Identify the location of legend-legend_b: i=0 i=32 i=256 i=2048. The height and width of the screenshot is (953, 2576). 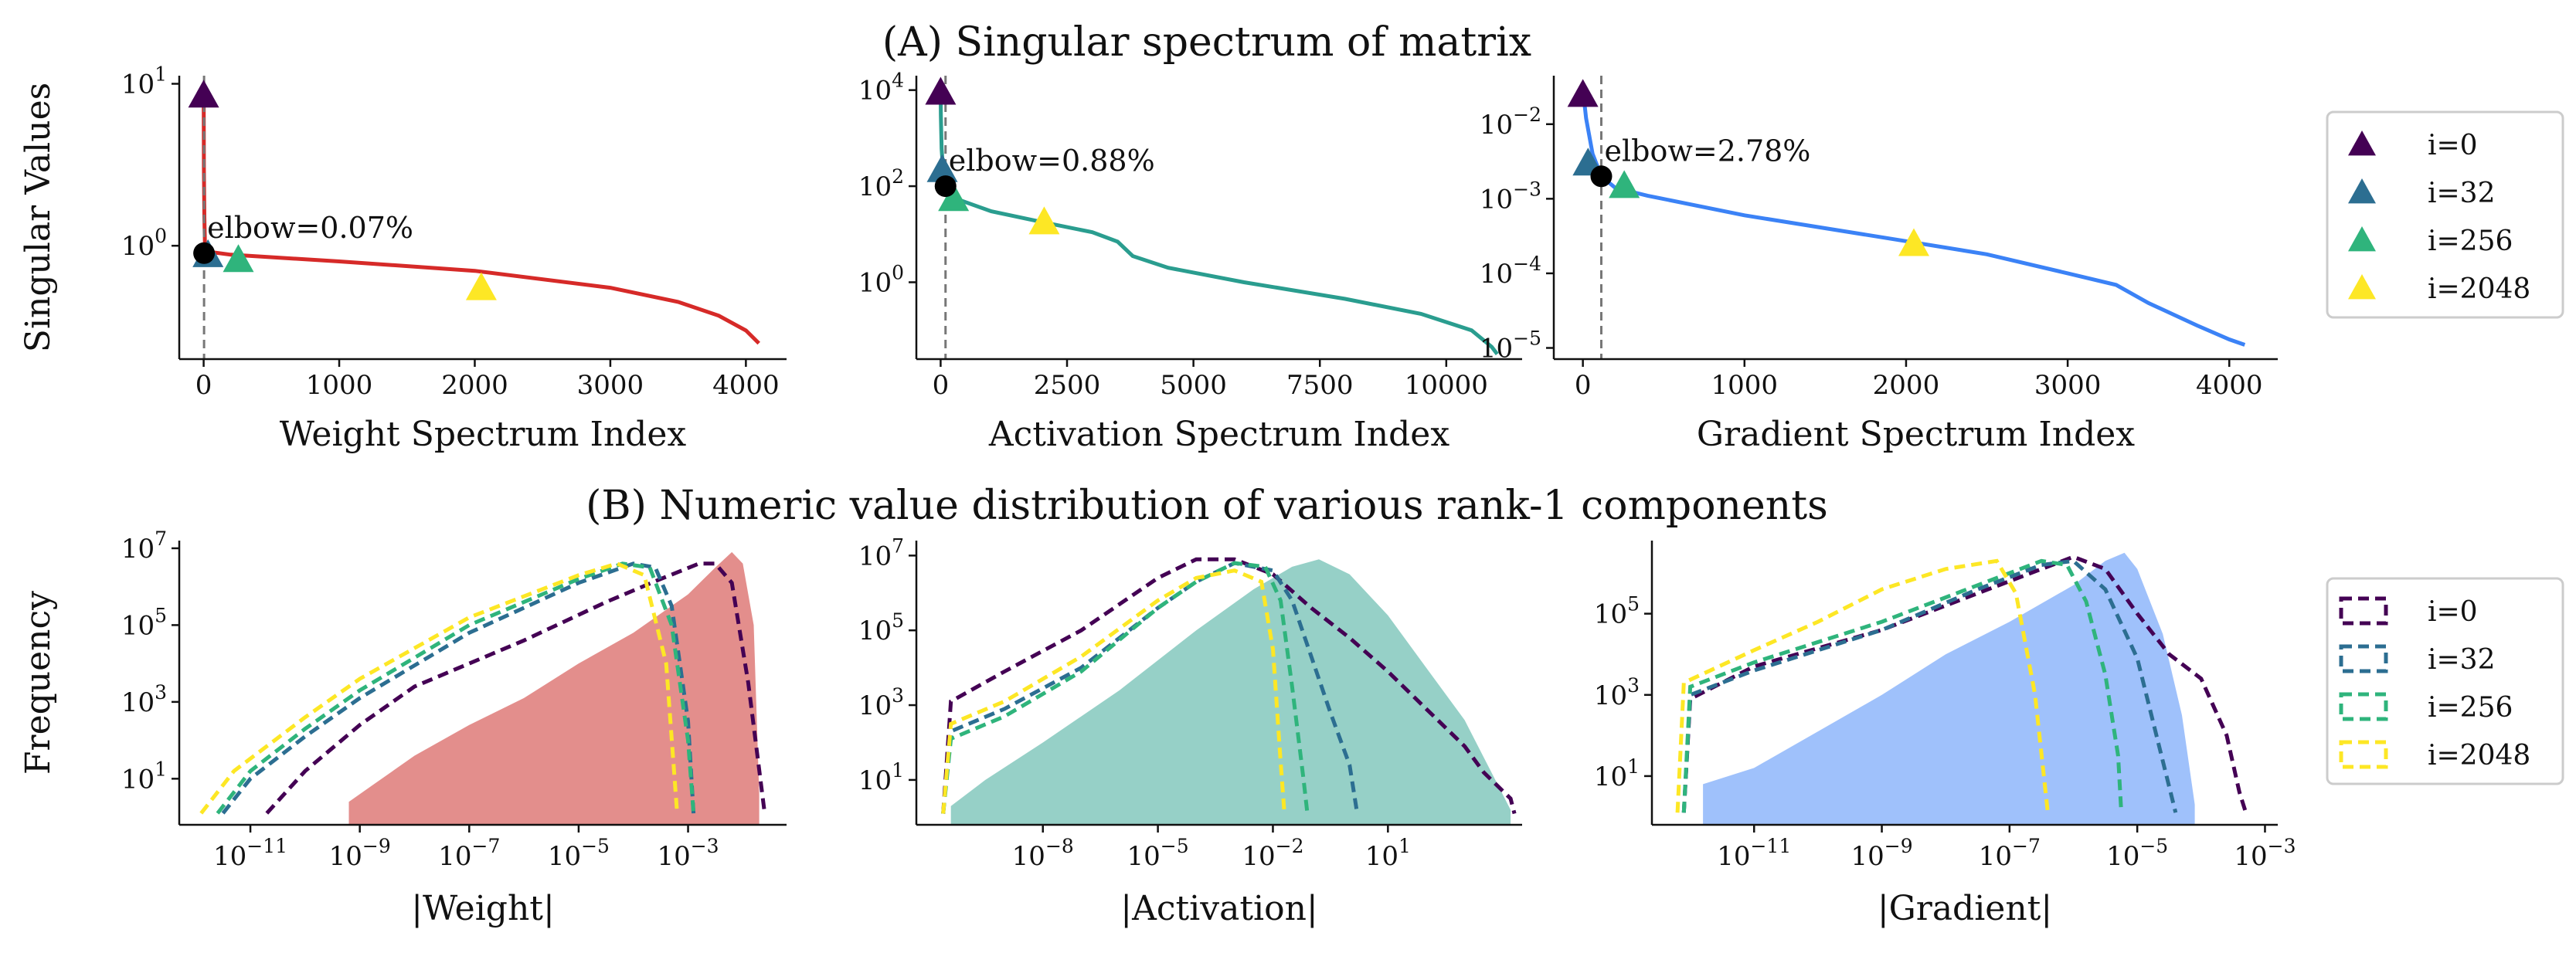
(2445, 681).